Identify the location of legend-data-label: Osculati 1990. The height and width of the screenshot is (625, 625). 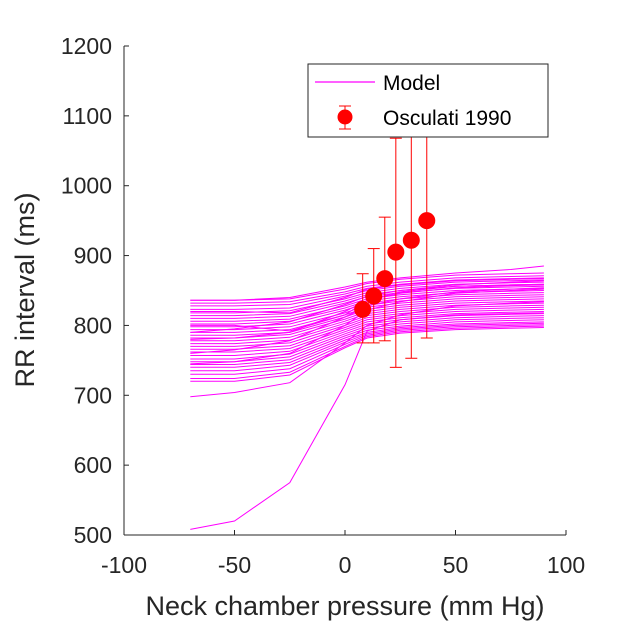
(447, 118).